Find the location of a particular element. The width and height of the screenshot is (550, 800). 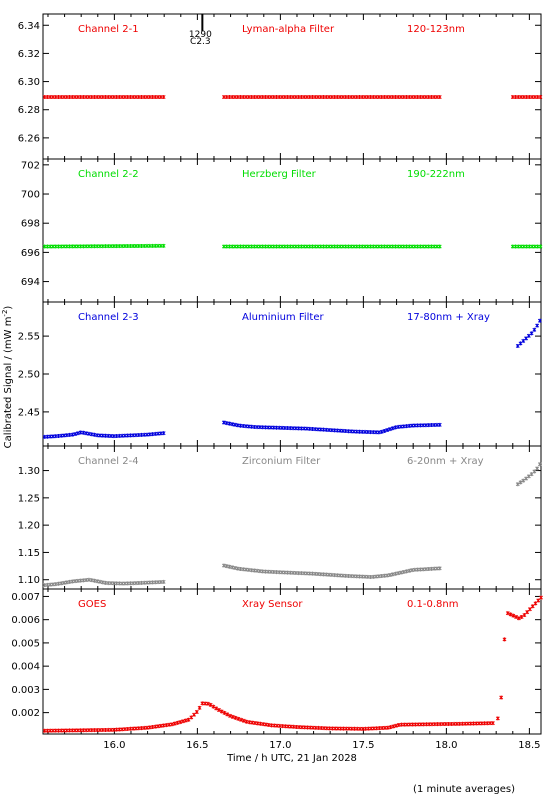

y-tick-label: 700 is located at coordinates (30, 195).